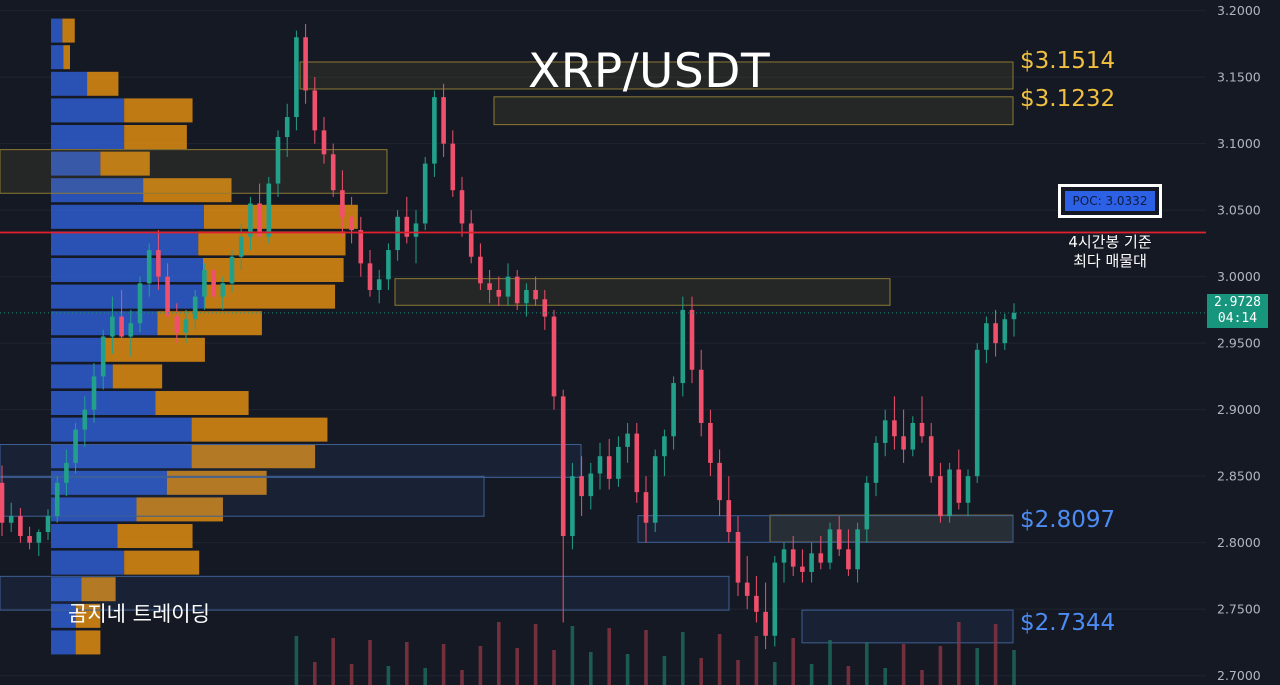 The height and width of the screenshot is (685, 1280). What do you see at coordinates (1068, 623) in the screenshot?
I see `level-label-blue-lower: $2.7344` at bounding box center [1068, 623].